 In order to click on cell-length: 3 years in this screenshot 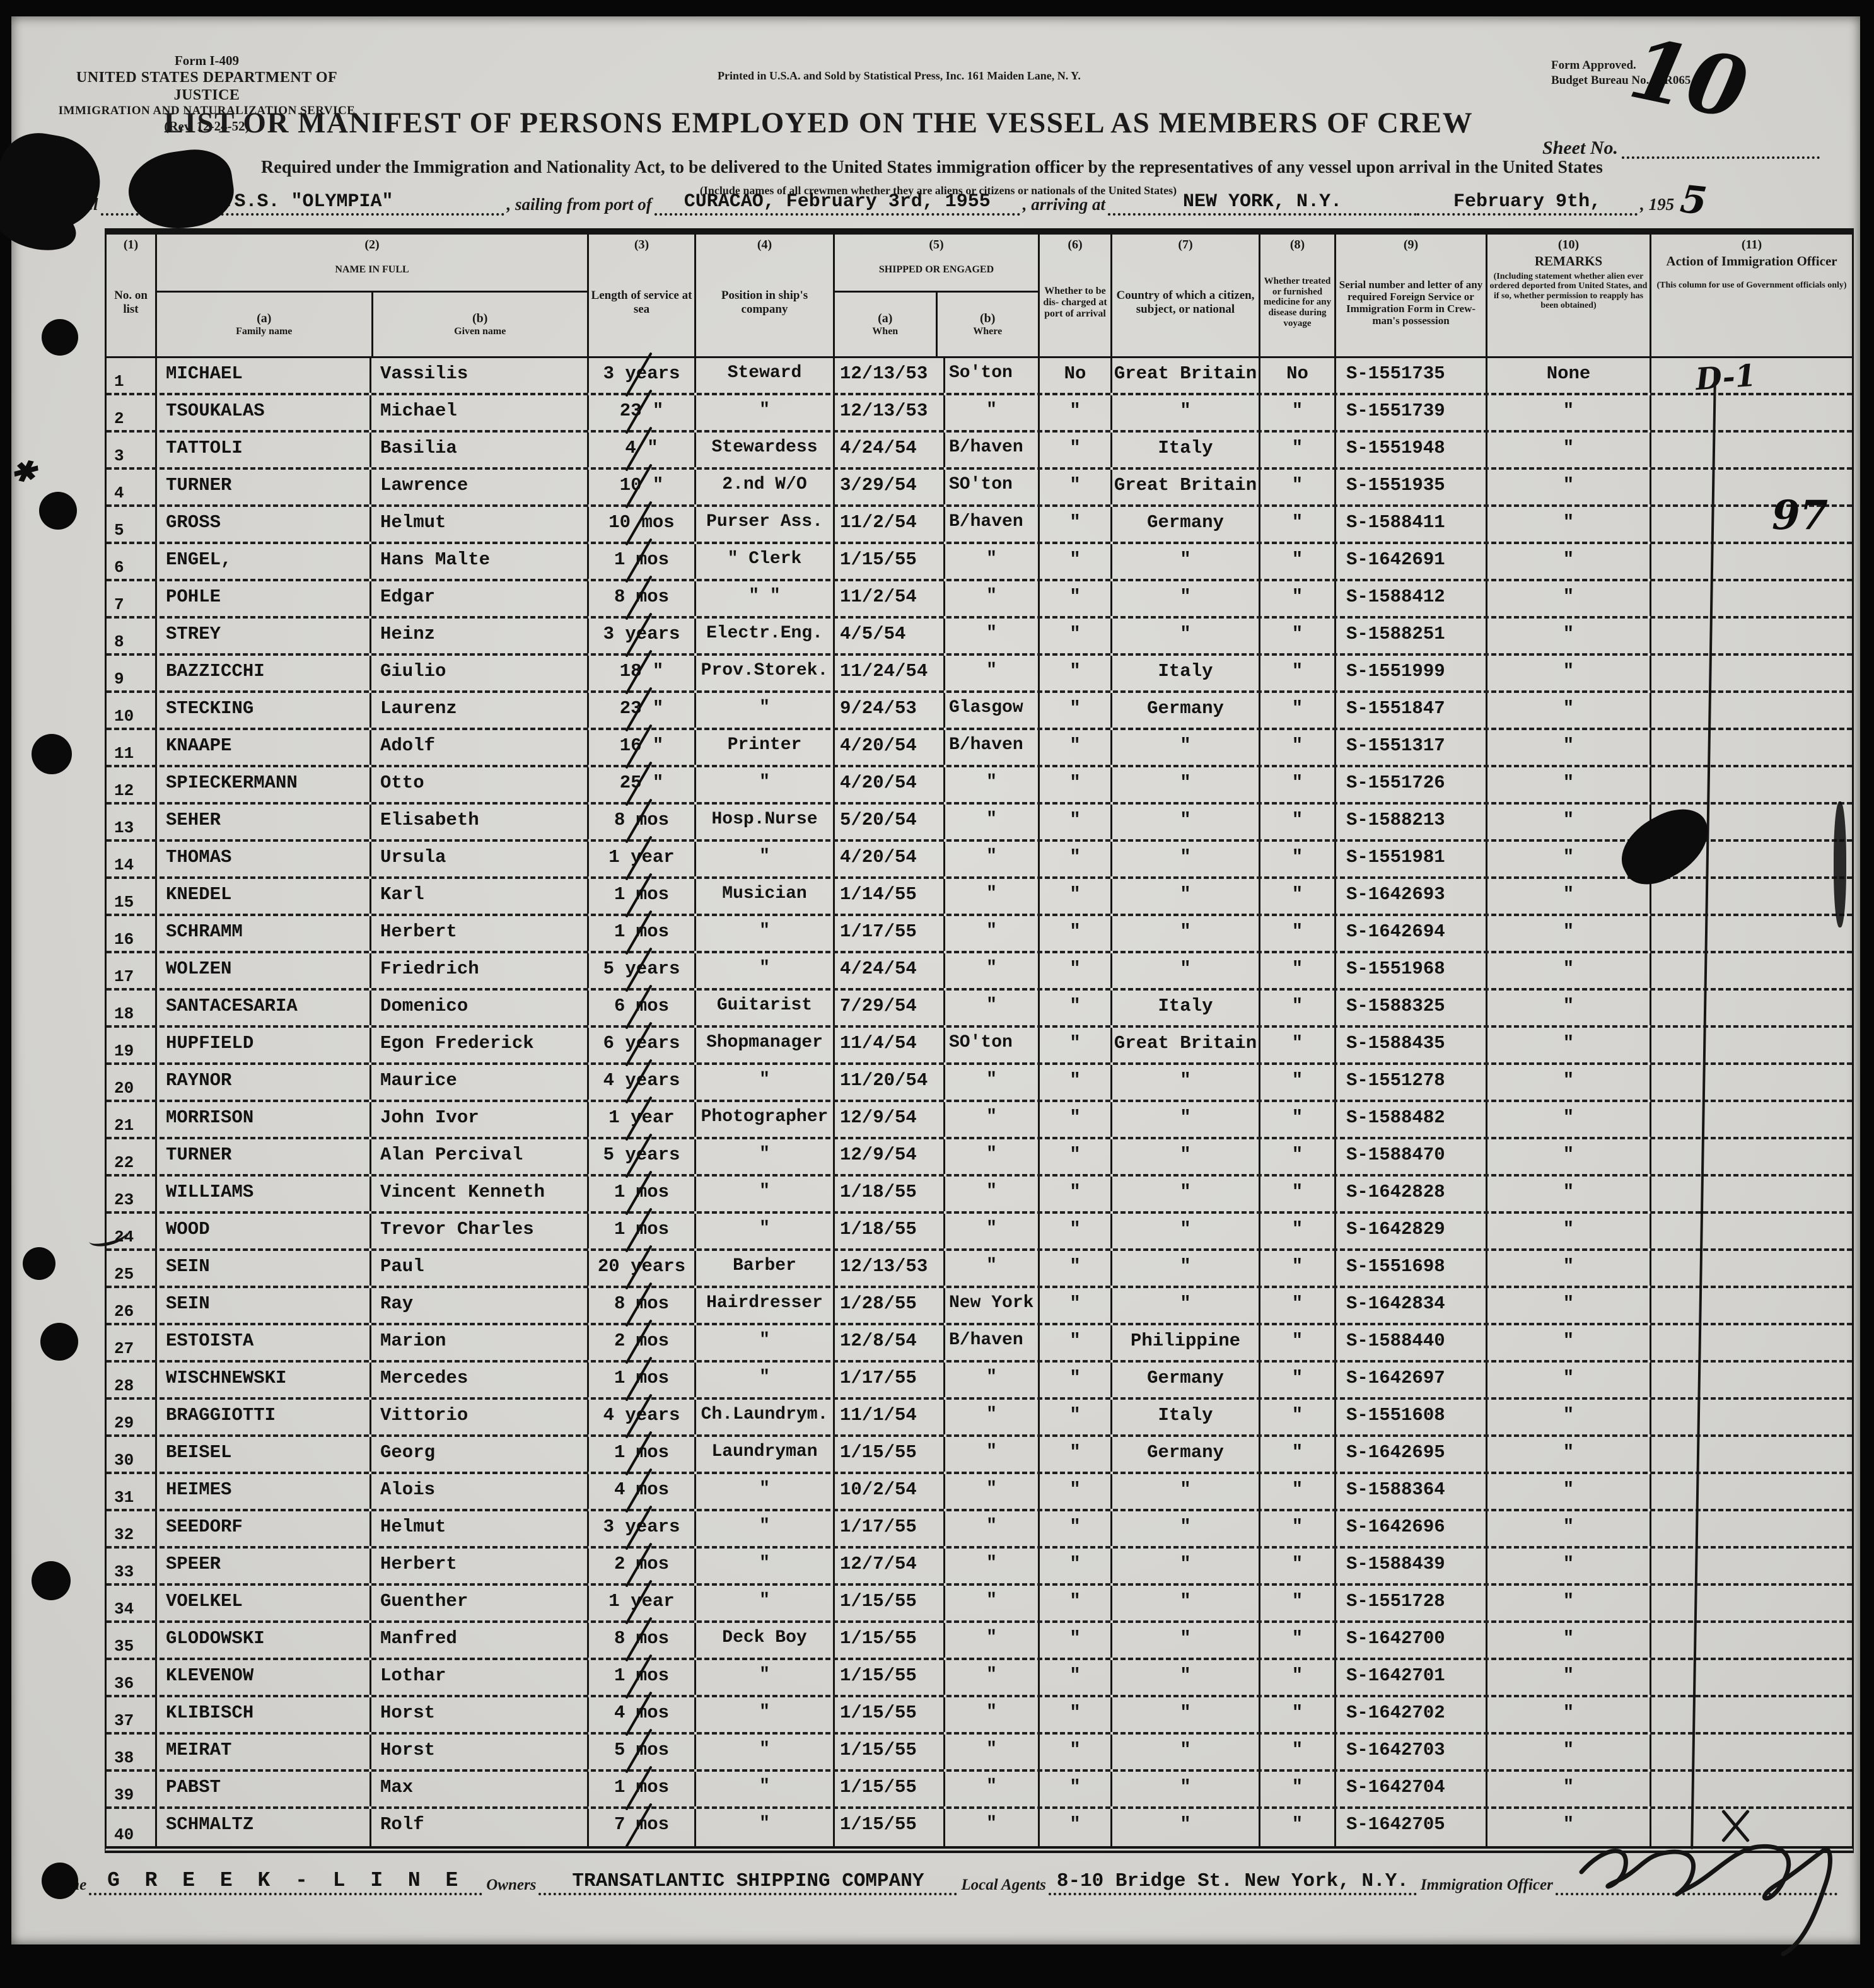, I will do `click(642, 375)`.